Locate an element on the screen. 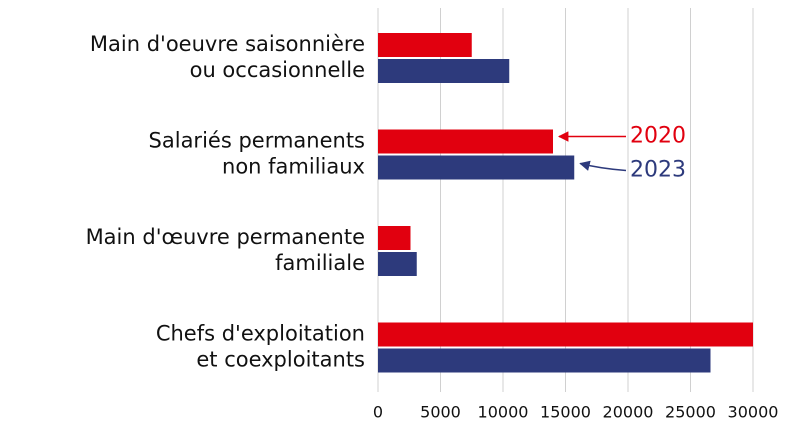 The width and height of the screenshot is (797, 436). x-tick-label: 15000 is located at coordinates (565, 412).